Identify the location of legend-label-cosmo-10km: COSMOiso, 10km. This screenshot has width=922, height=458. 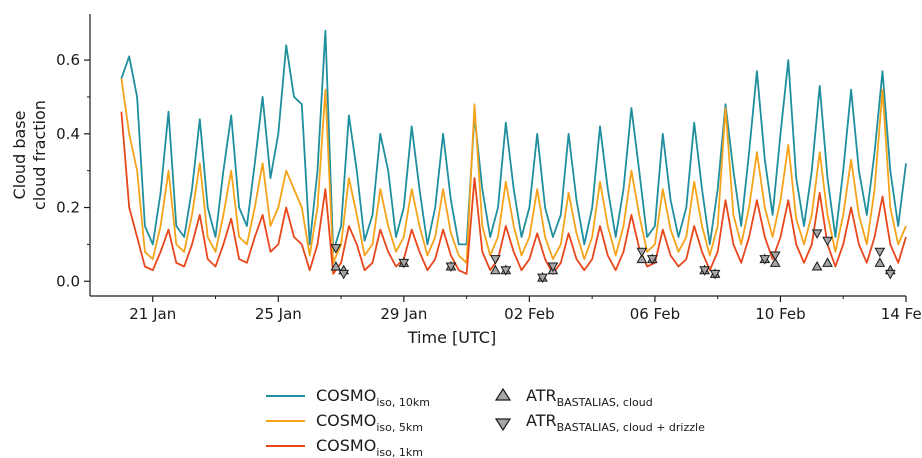
(373, 397).